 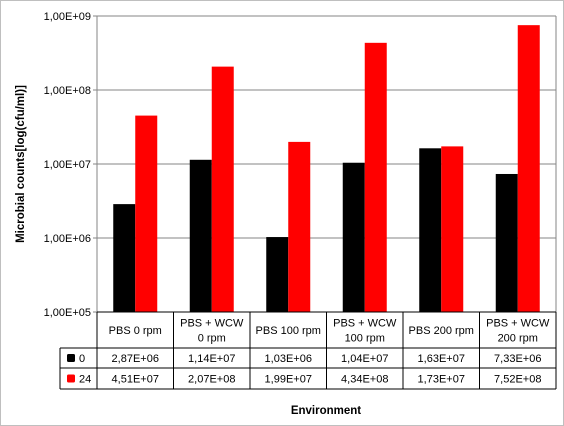 I want to click on data-label: 1,73E+07, so click(x=441, y=380).